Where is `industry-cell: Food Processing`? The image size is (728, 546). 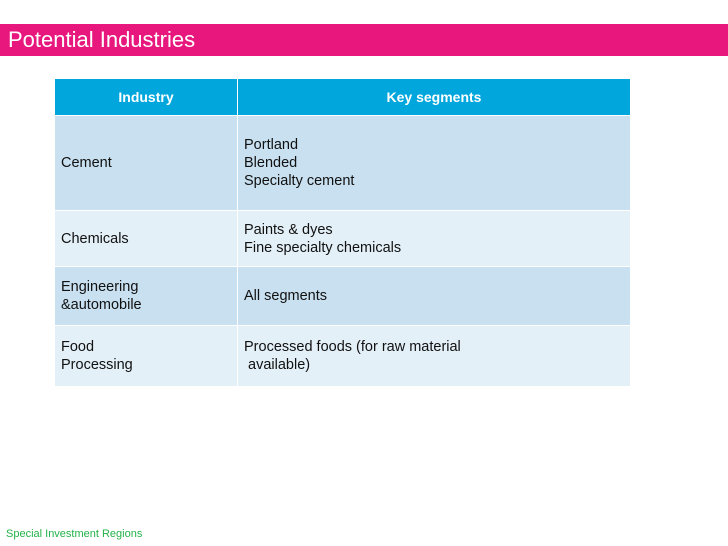
industry-cell: Food Processing is located at coordinates (146, 356).